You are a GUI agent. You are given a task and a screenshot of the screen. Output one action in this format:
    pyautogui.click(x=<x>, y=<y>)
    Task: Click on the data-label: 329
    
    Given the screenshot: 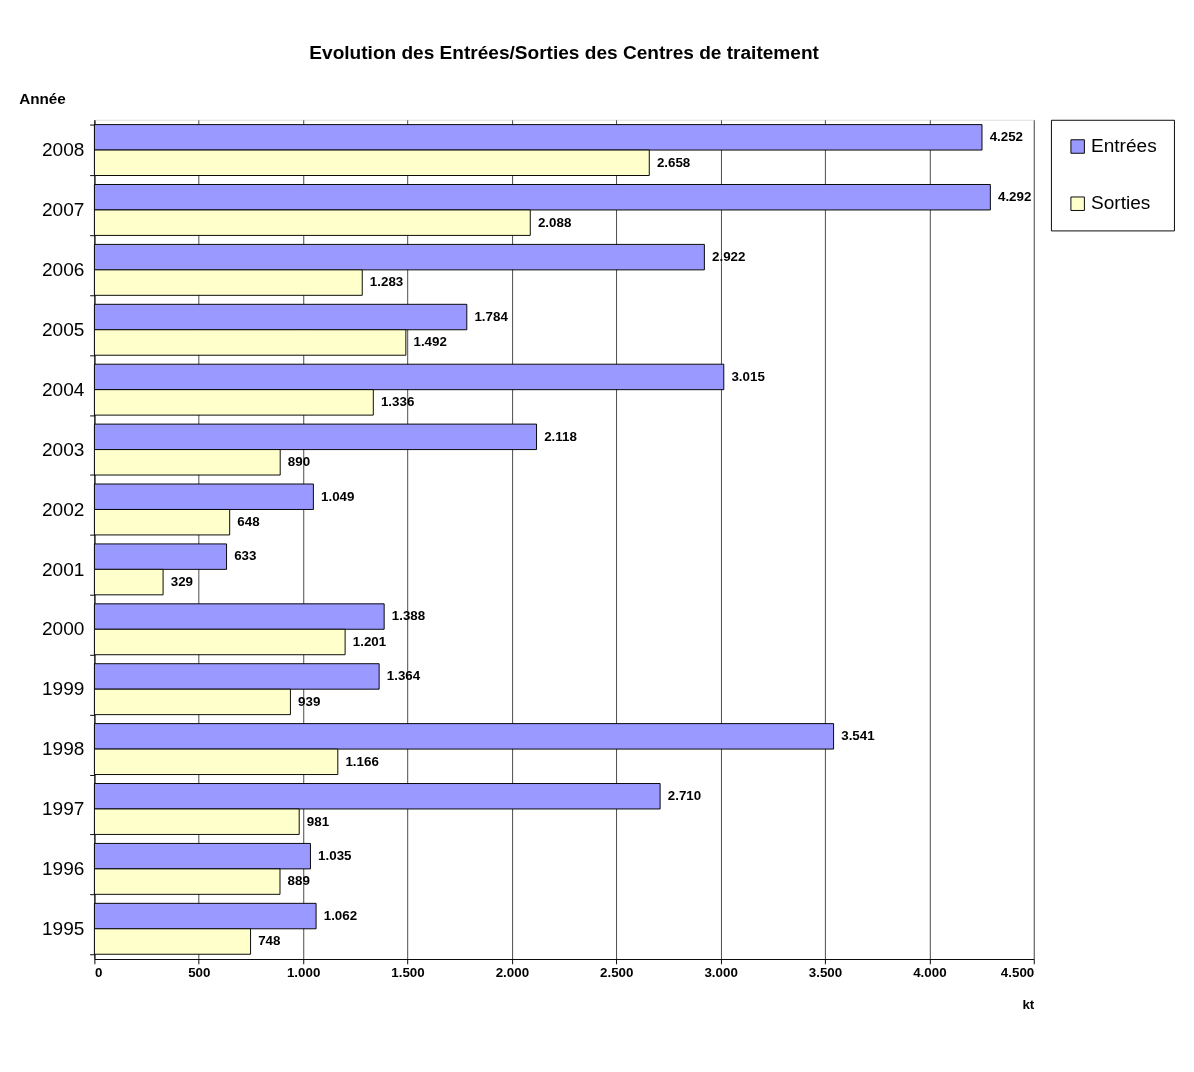 What is the action you would take?
    pyautogui.click(x=181, y=581)
    